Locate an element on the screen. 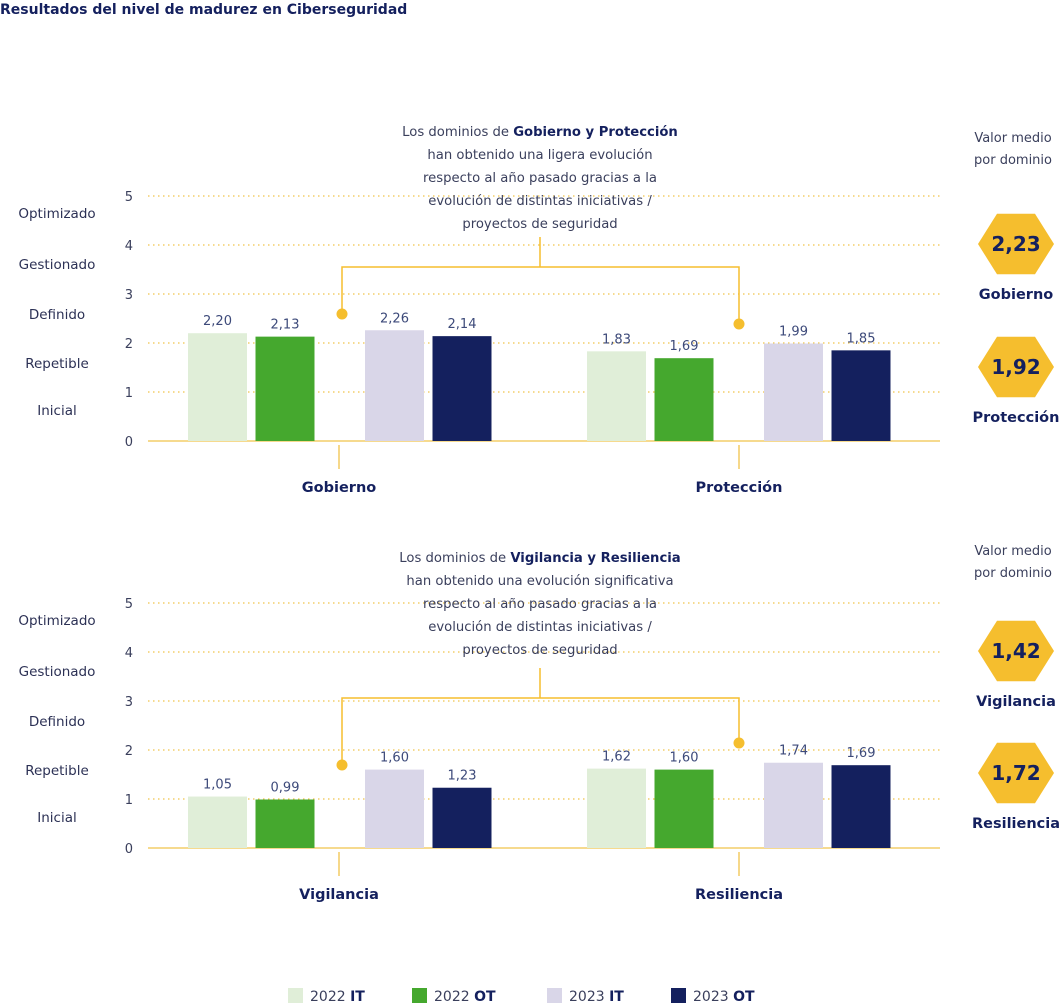 The height and width of the screenshot is (1005, 1061). bar-value-label: 1,99 is located at coordinates (793, 331).